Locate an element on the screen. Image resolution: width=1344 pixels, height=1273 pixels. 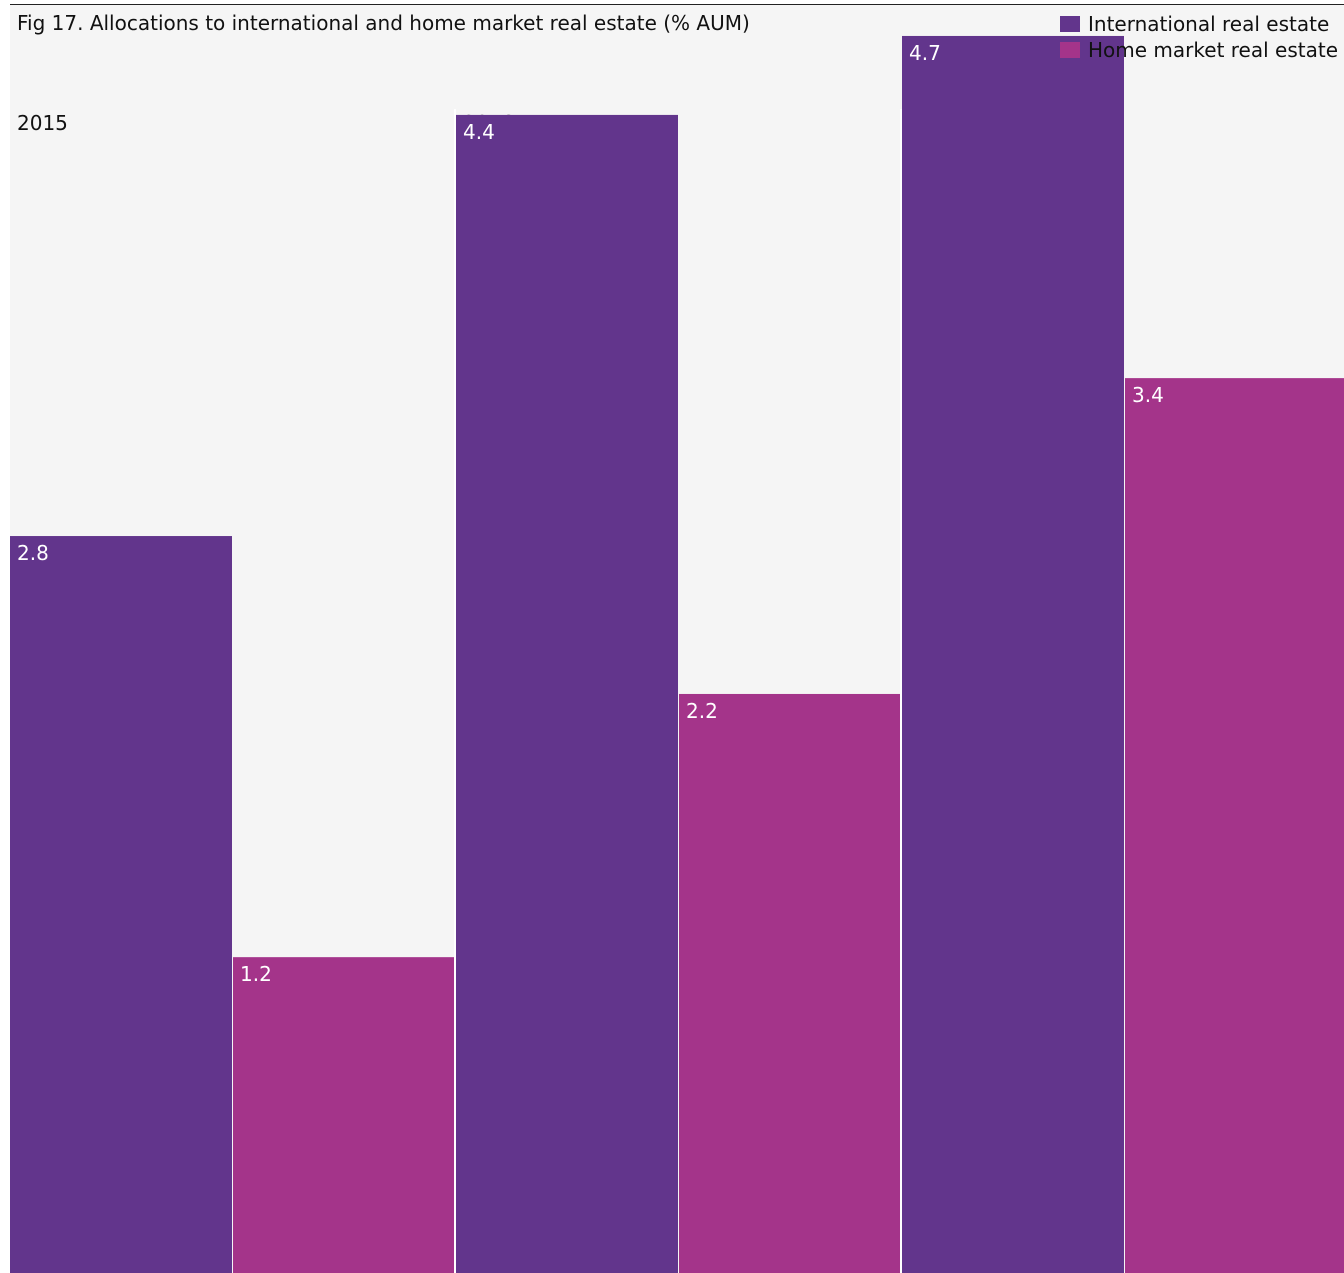
legend-label-international: International real estate is located at coordinates (1209, 24).